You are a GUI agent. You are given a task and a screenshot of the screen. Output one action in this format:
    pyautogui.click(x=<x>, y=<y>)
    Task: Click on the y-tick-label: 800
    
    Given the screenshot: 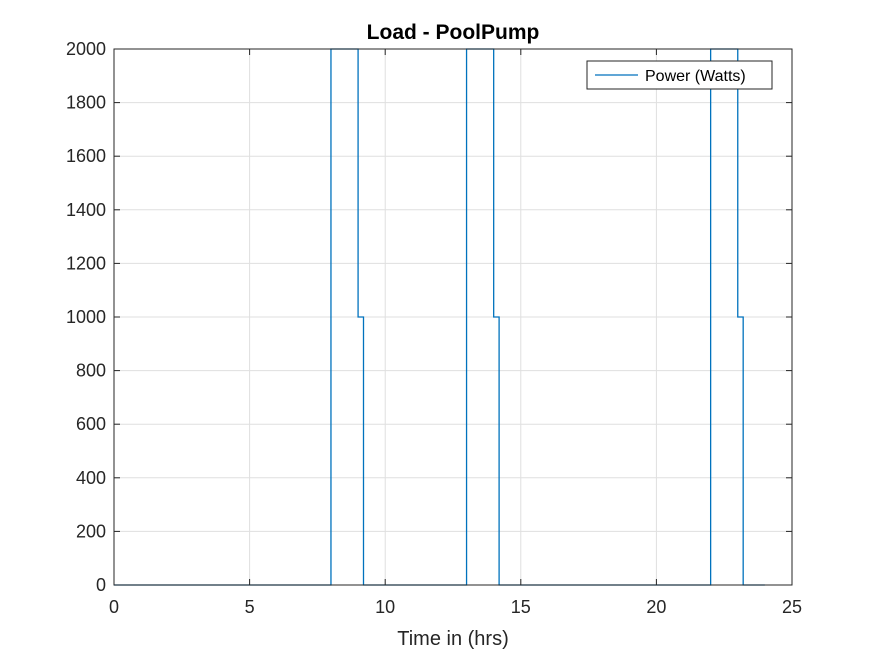 What is the action you would take?
    pyautogui.click(x=91, y=371)
    